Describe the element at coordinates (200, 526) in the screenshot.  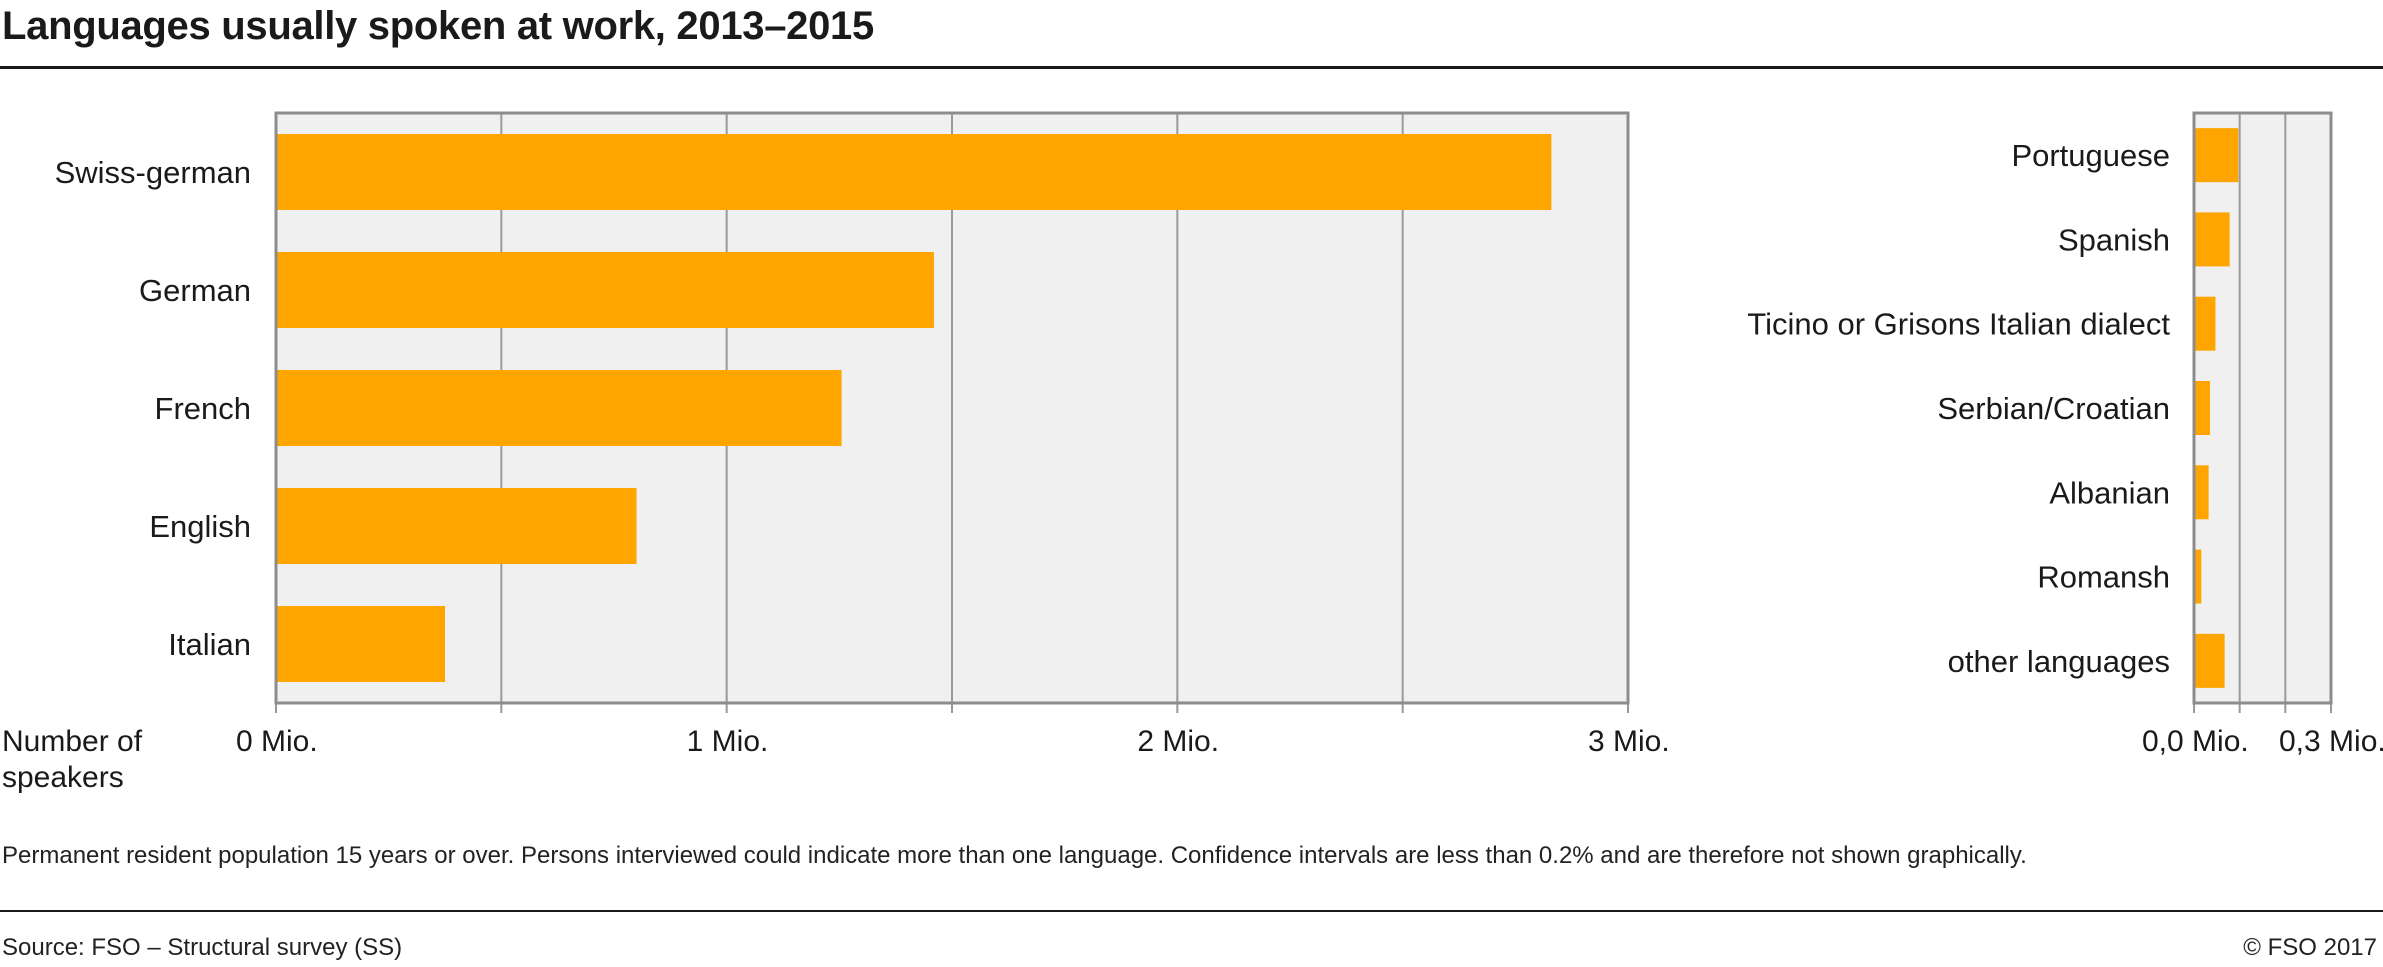
I see `main-category-label-3: English` at that location.